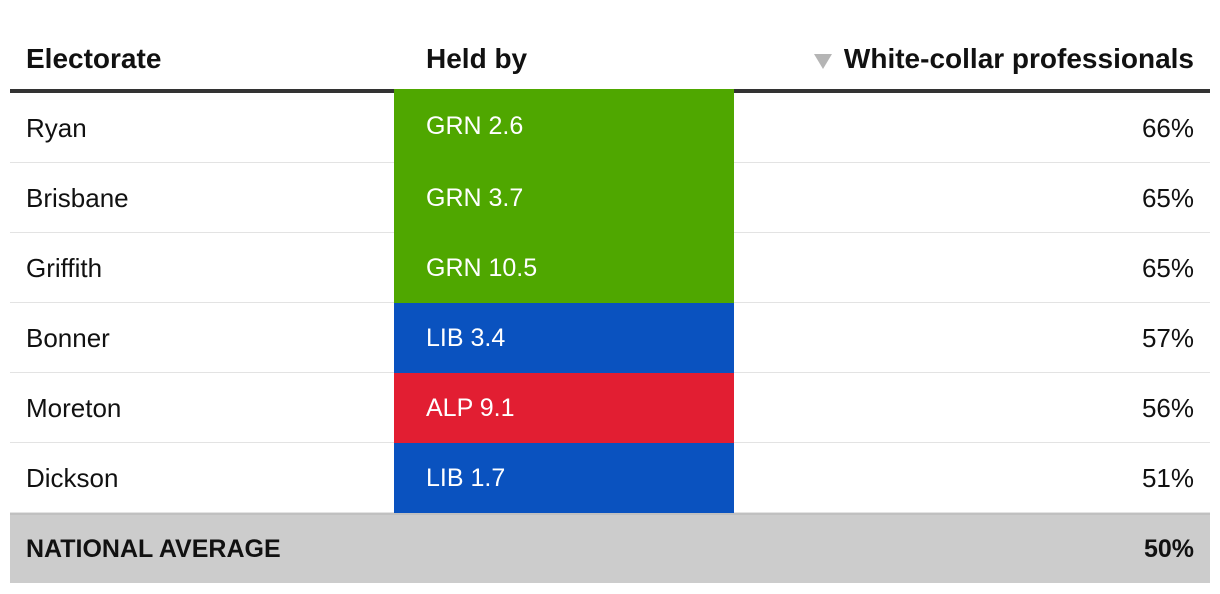 Image resolution: width=1220 pixels, height=594 pixels. Describe the element at coordinates (77, 198) in the screenshot. I see `electorate-name: Brisbane` at that location.